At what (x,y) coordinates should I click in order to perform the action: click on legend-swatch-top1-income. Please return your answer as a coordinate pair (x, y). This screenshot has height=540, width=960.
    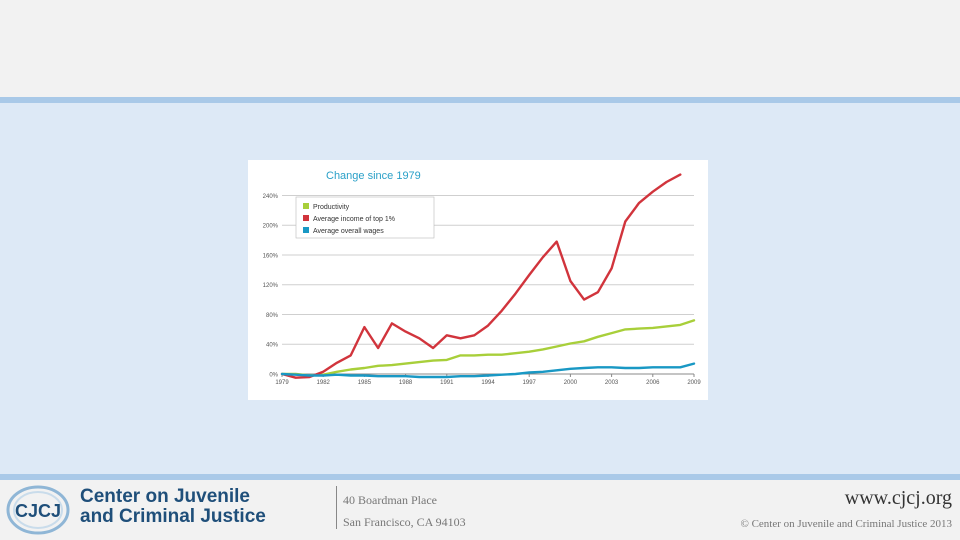
    Looking at the image, I should click on (306, 218).